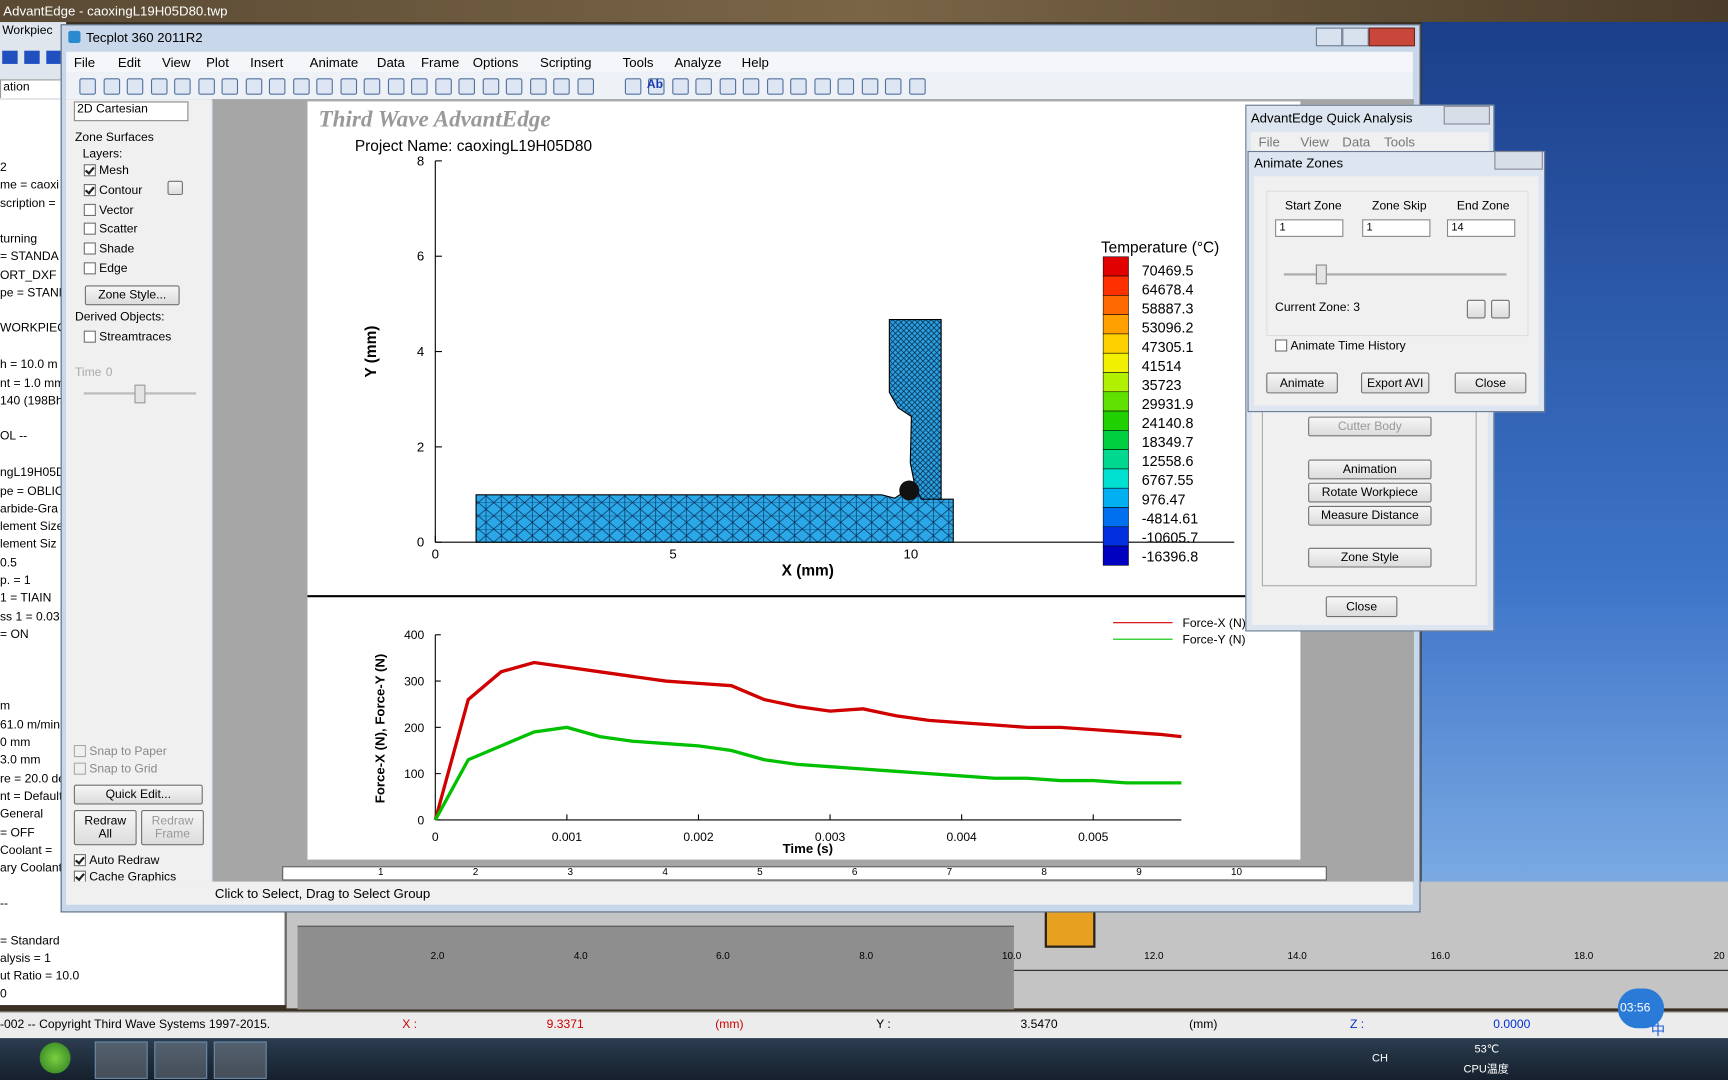  I want to click on streamtraces-checkbox, so click(89, 336).